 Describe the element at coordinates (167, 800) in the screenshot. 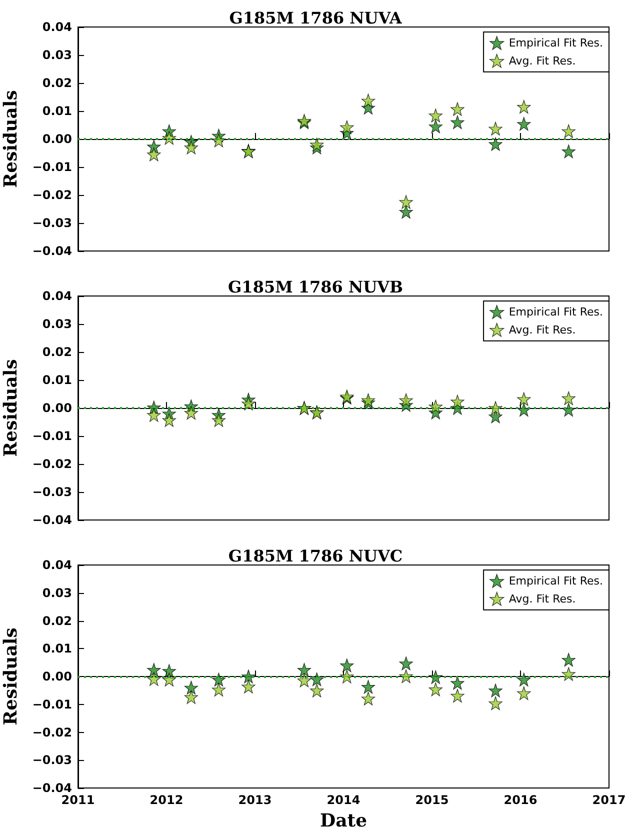

I see `x-tick-label: 2012` at that location.